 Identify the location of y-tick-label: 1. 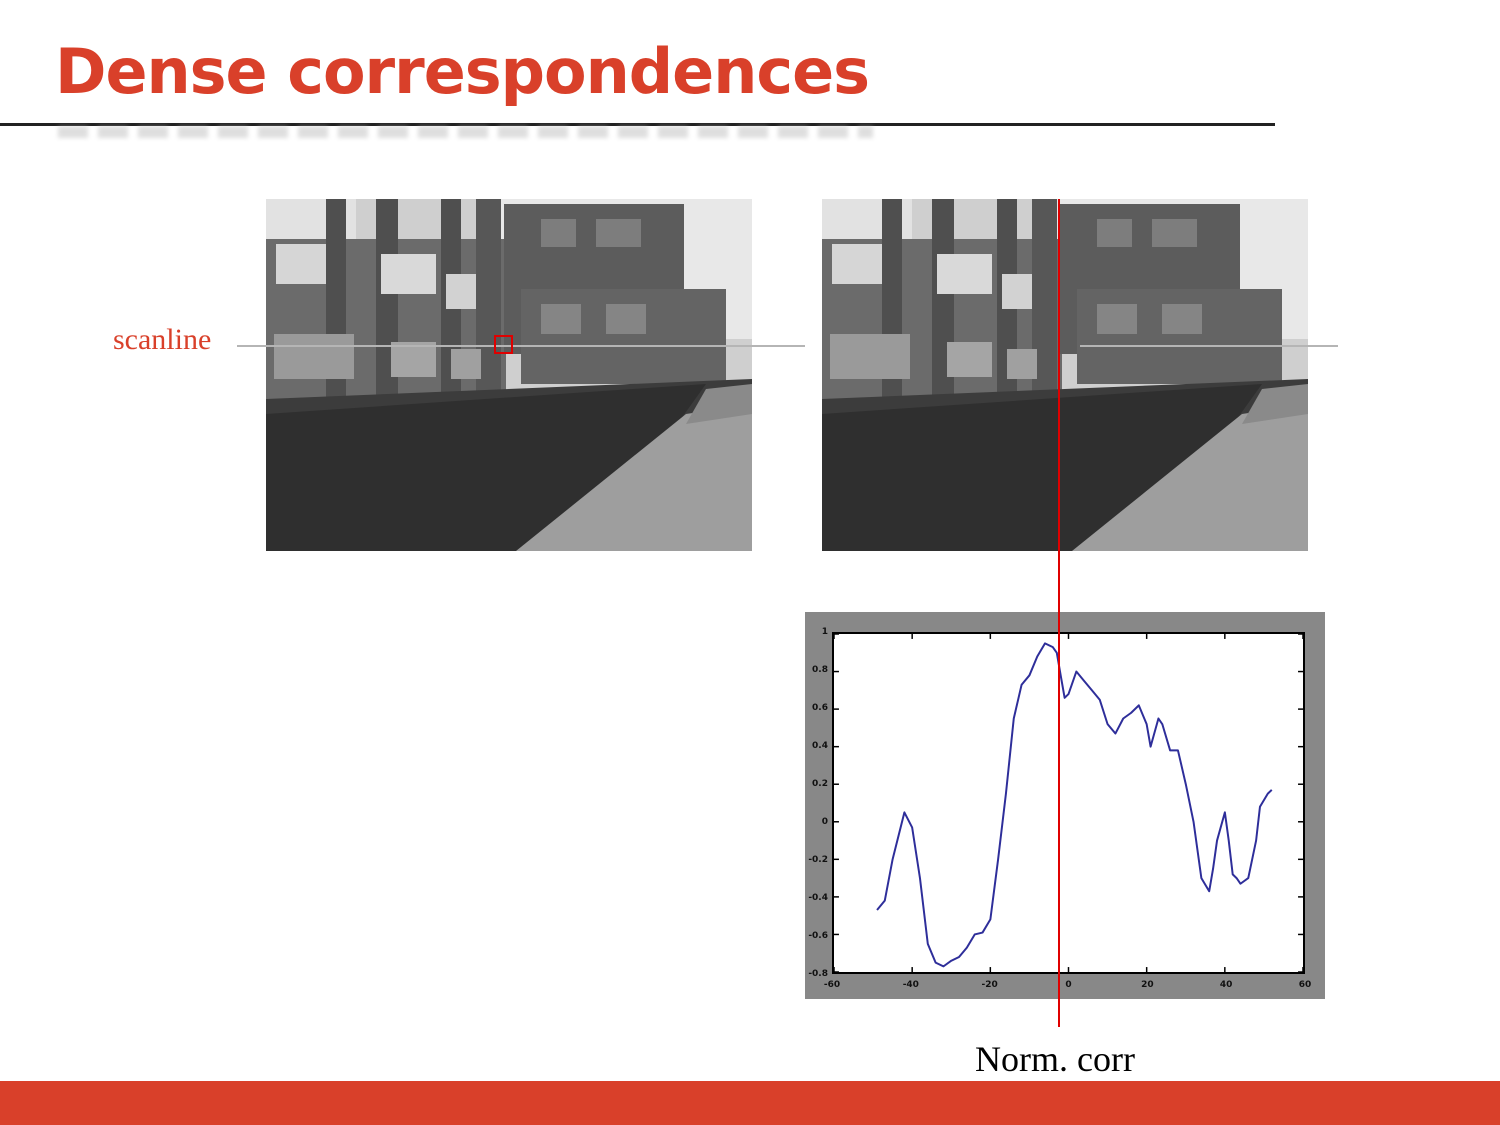
(824, 632).